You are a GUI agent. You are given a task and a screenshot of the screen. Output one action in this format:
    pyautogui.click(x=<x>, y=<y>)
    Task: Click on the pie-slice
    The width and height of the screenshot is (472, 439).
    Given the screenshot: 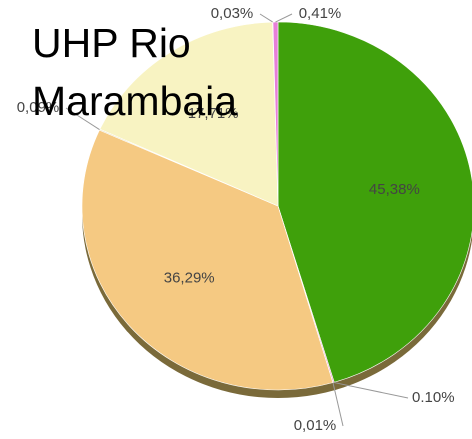 What is the action you would take?
    pyautogui.click(x=275, y=114)
    